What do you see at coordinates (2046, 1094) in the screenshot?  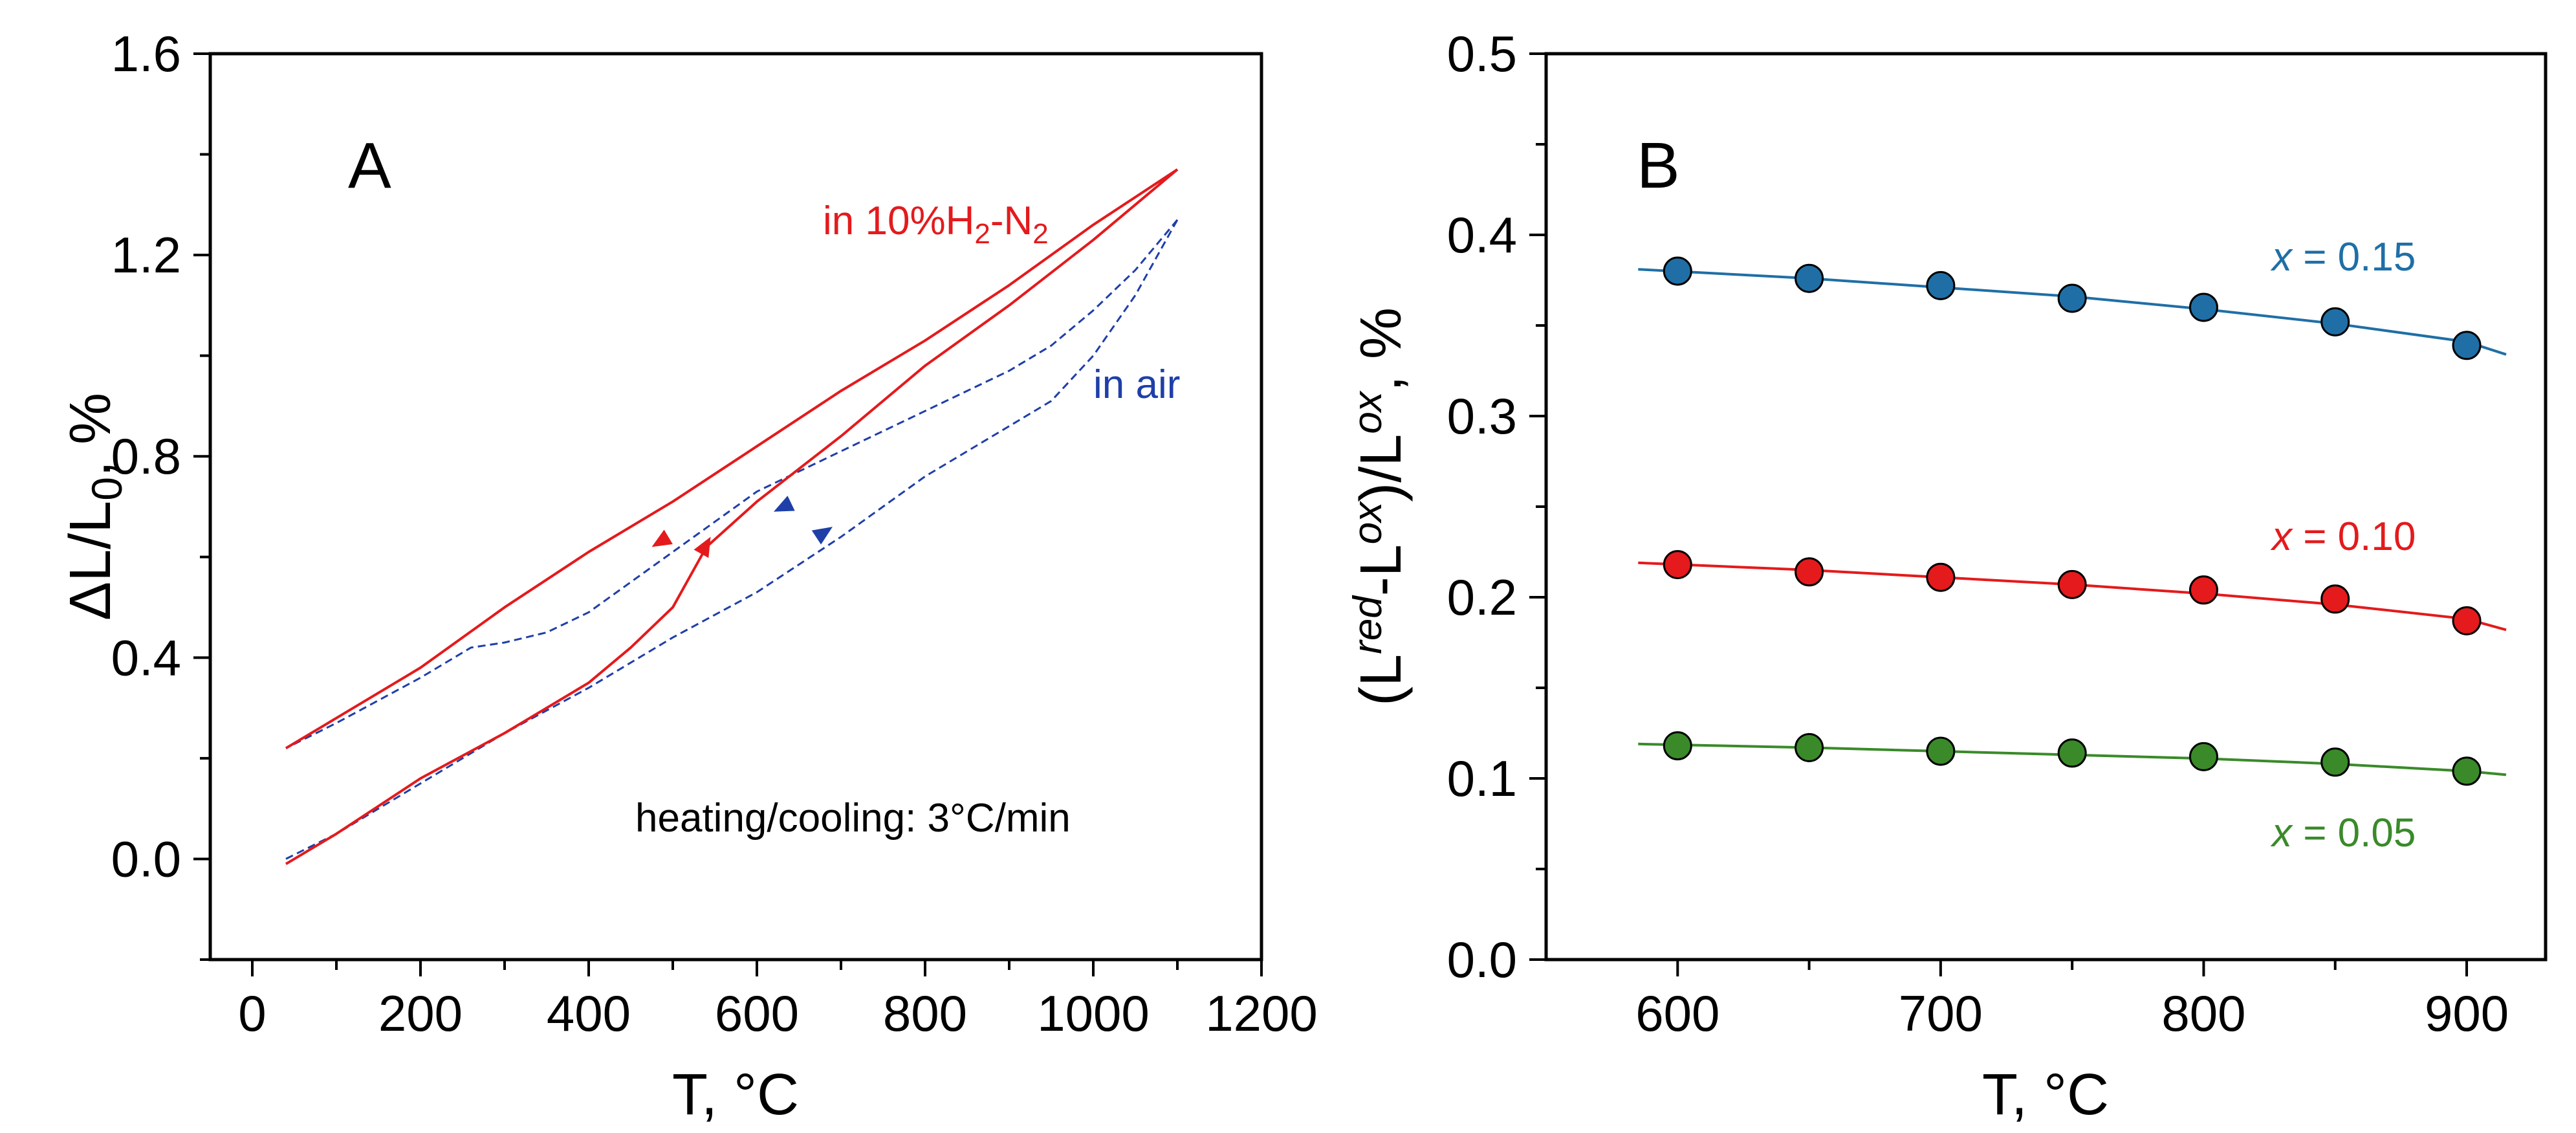 I see `chart-b-x-axis-label: T, °C` at bounding box center [2046, 1094].